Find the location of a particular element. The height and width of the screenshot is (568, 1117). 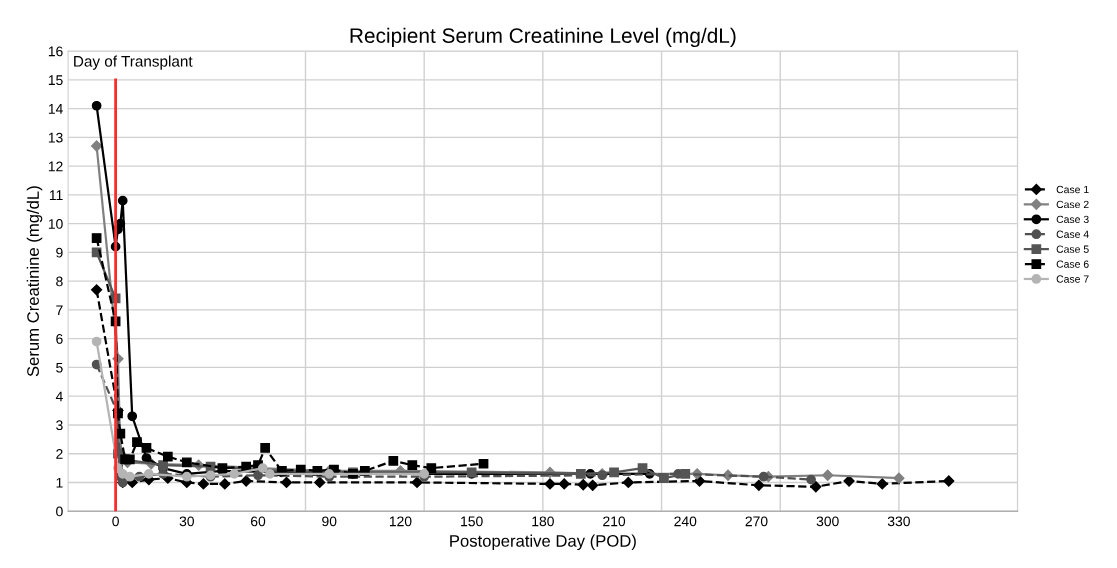

y-tick-label: 13 is located at coordinates (55, 137).